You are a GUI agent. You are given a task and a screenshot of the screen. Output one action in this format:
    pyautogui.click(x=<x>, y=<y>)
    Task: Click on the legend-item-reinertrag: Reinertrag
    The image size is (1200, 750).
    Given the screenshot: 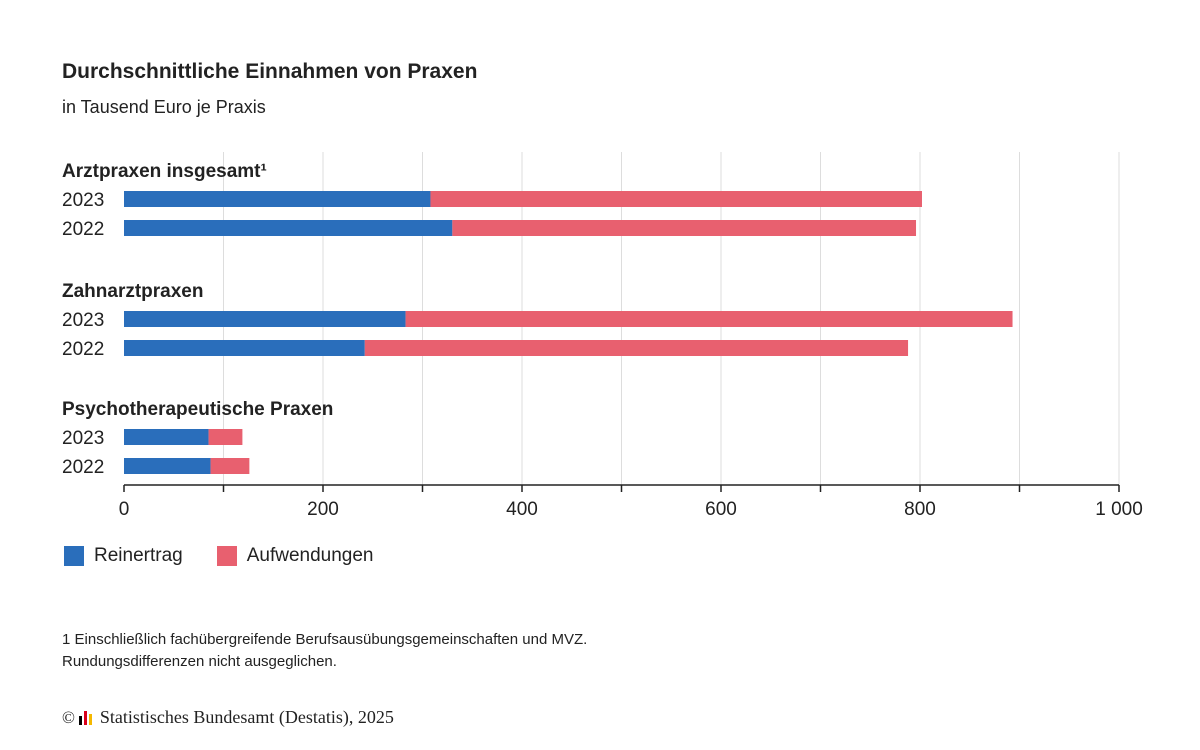 What is the action you would take?
    pyautogui.click(x=123, y=556)
    